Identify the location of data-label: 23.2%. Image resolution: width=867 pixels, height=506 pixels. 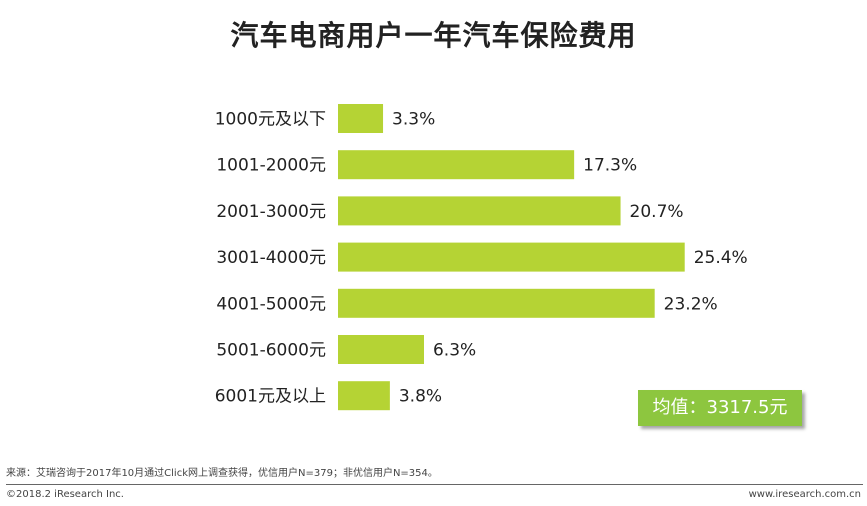
(691, 304).